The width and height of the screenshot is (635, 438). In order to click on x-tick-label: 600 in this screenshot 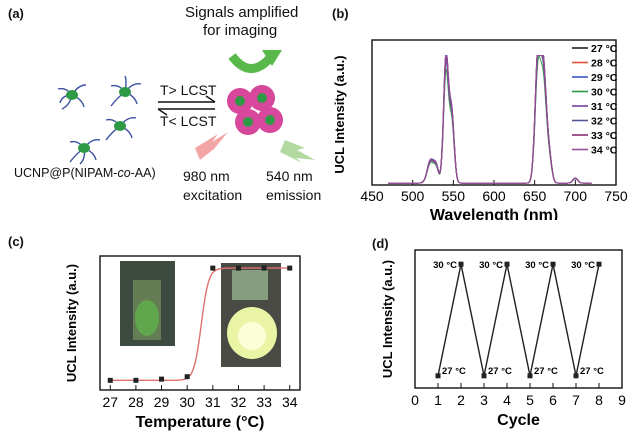, I will do `click(494, 196)`.